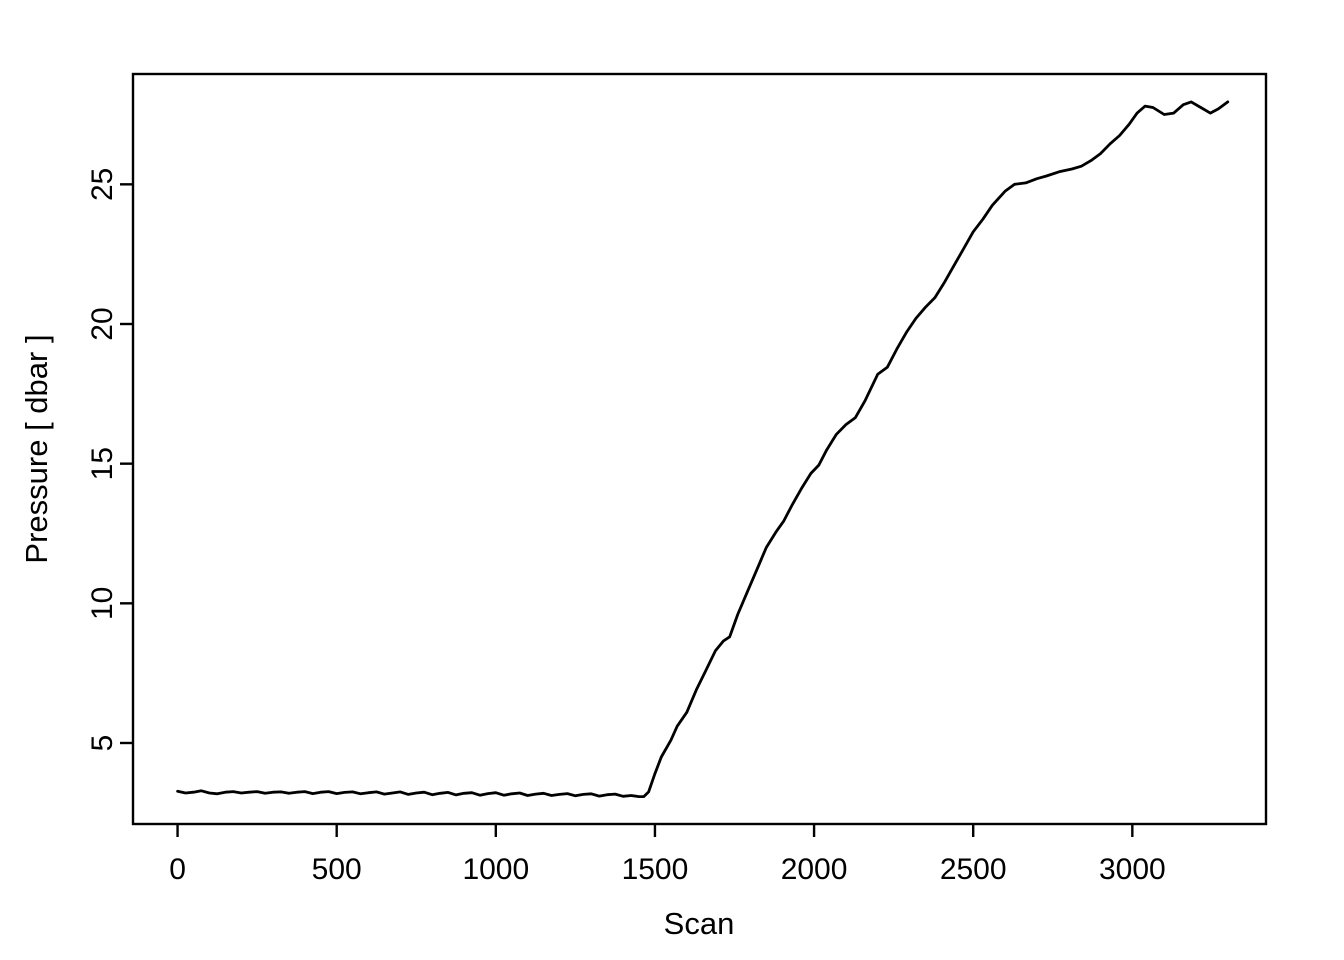 This screenshot has height=960, width=1344. I want to click on x-axis-ticks: 0 500 1000 1500 2000 2500 3000, so click(667, 855).